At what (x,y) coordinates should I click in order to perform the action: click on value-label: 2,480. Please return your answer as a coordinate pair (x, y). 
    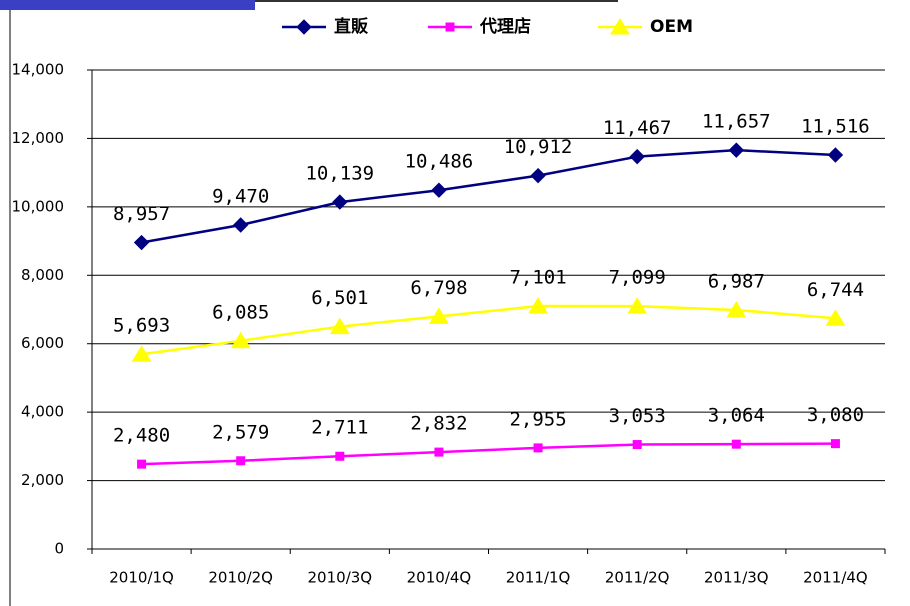
    Looking at the image, I should click on (141, 436).